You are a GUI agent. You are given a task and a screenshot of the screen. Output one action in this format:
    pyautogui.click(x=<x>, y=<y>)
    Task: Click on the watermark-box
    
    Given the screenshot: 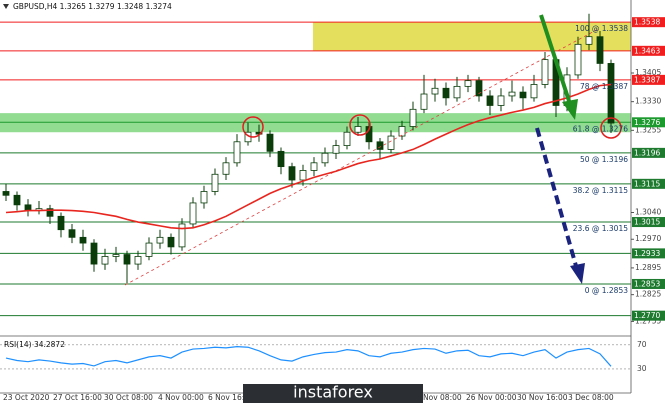 What is the action you would take?
    pyautogui.click(x=333, y=393)
    